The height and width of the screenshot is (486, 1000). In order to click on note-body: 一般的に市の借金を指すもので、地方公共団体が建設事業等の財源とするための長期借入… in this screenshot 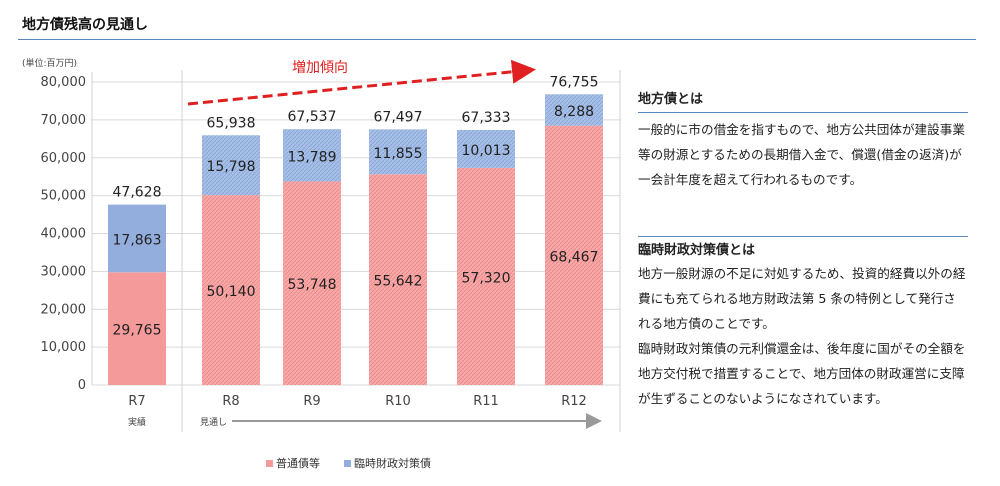, I will do `click(801, 154)`.